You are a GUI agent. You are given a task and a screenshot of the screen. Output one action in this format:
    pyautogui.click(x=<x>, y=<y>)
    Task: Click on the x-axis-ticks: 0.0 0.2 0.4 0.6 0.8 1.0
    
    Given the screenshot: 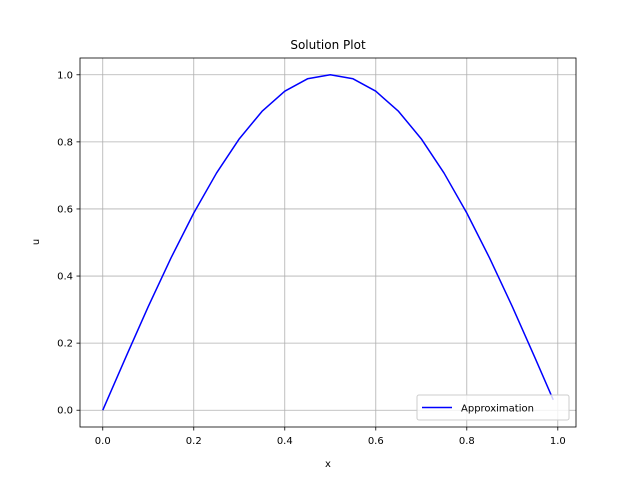 What is the action you would take?
    pyautogui.click(x=330, y=437)
    